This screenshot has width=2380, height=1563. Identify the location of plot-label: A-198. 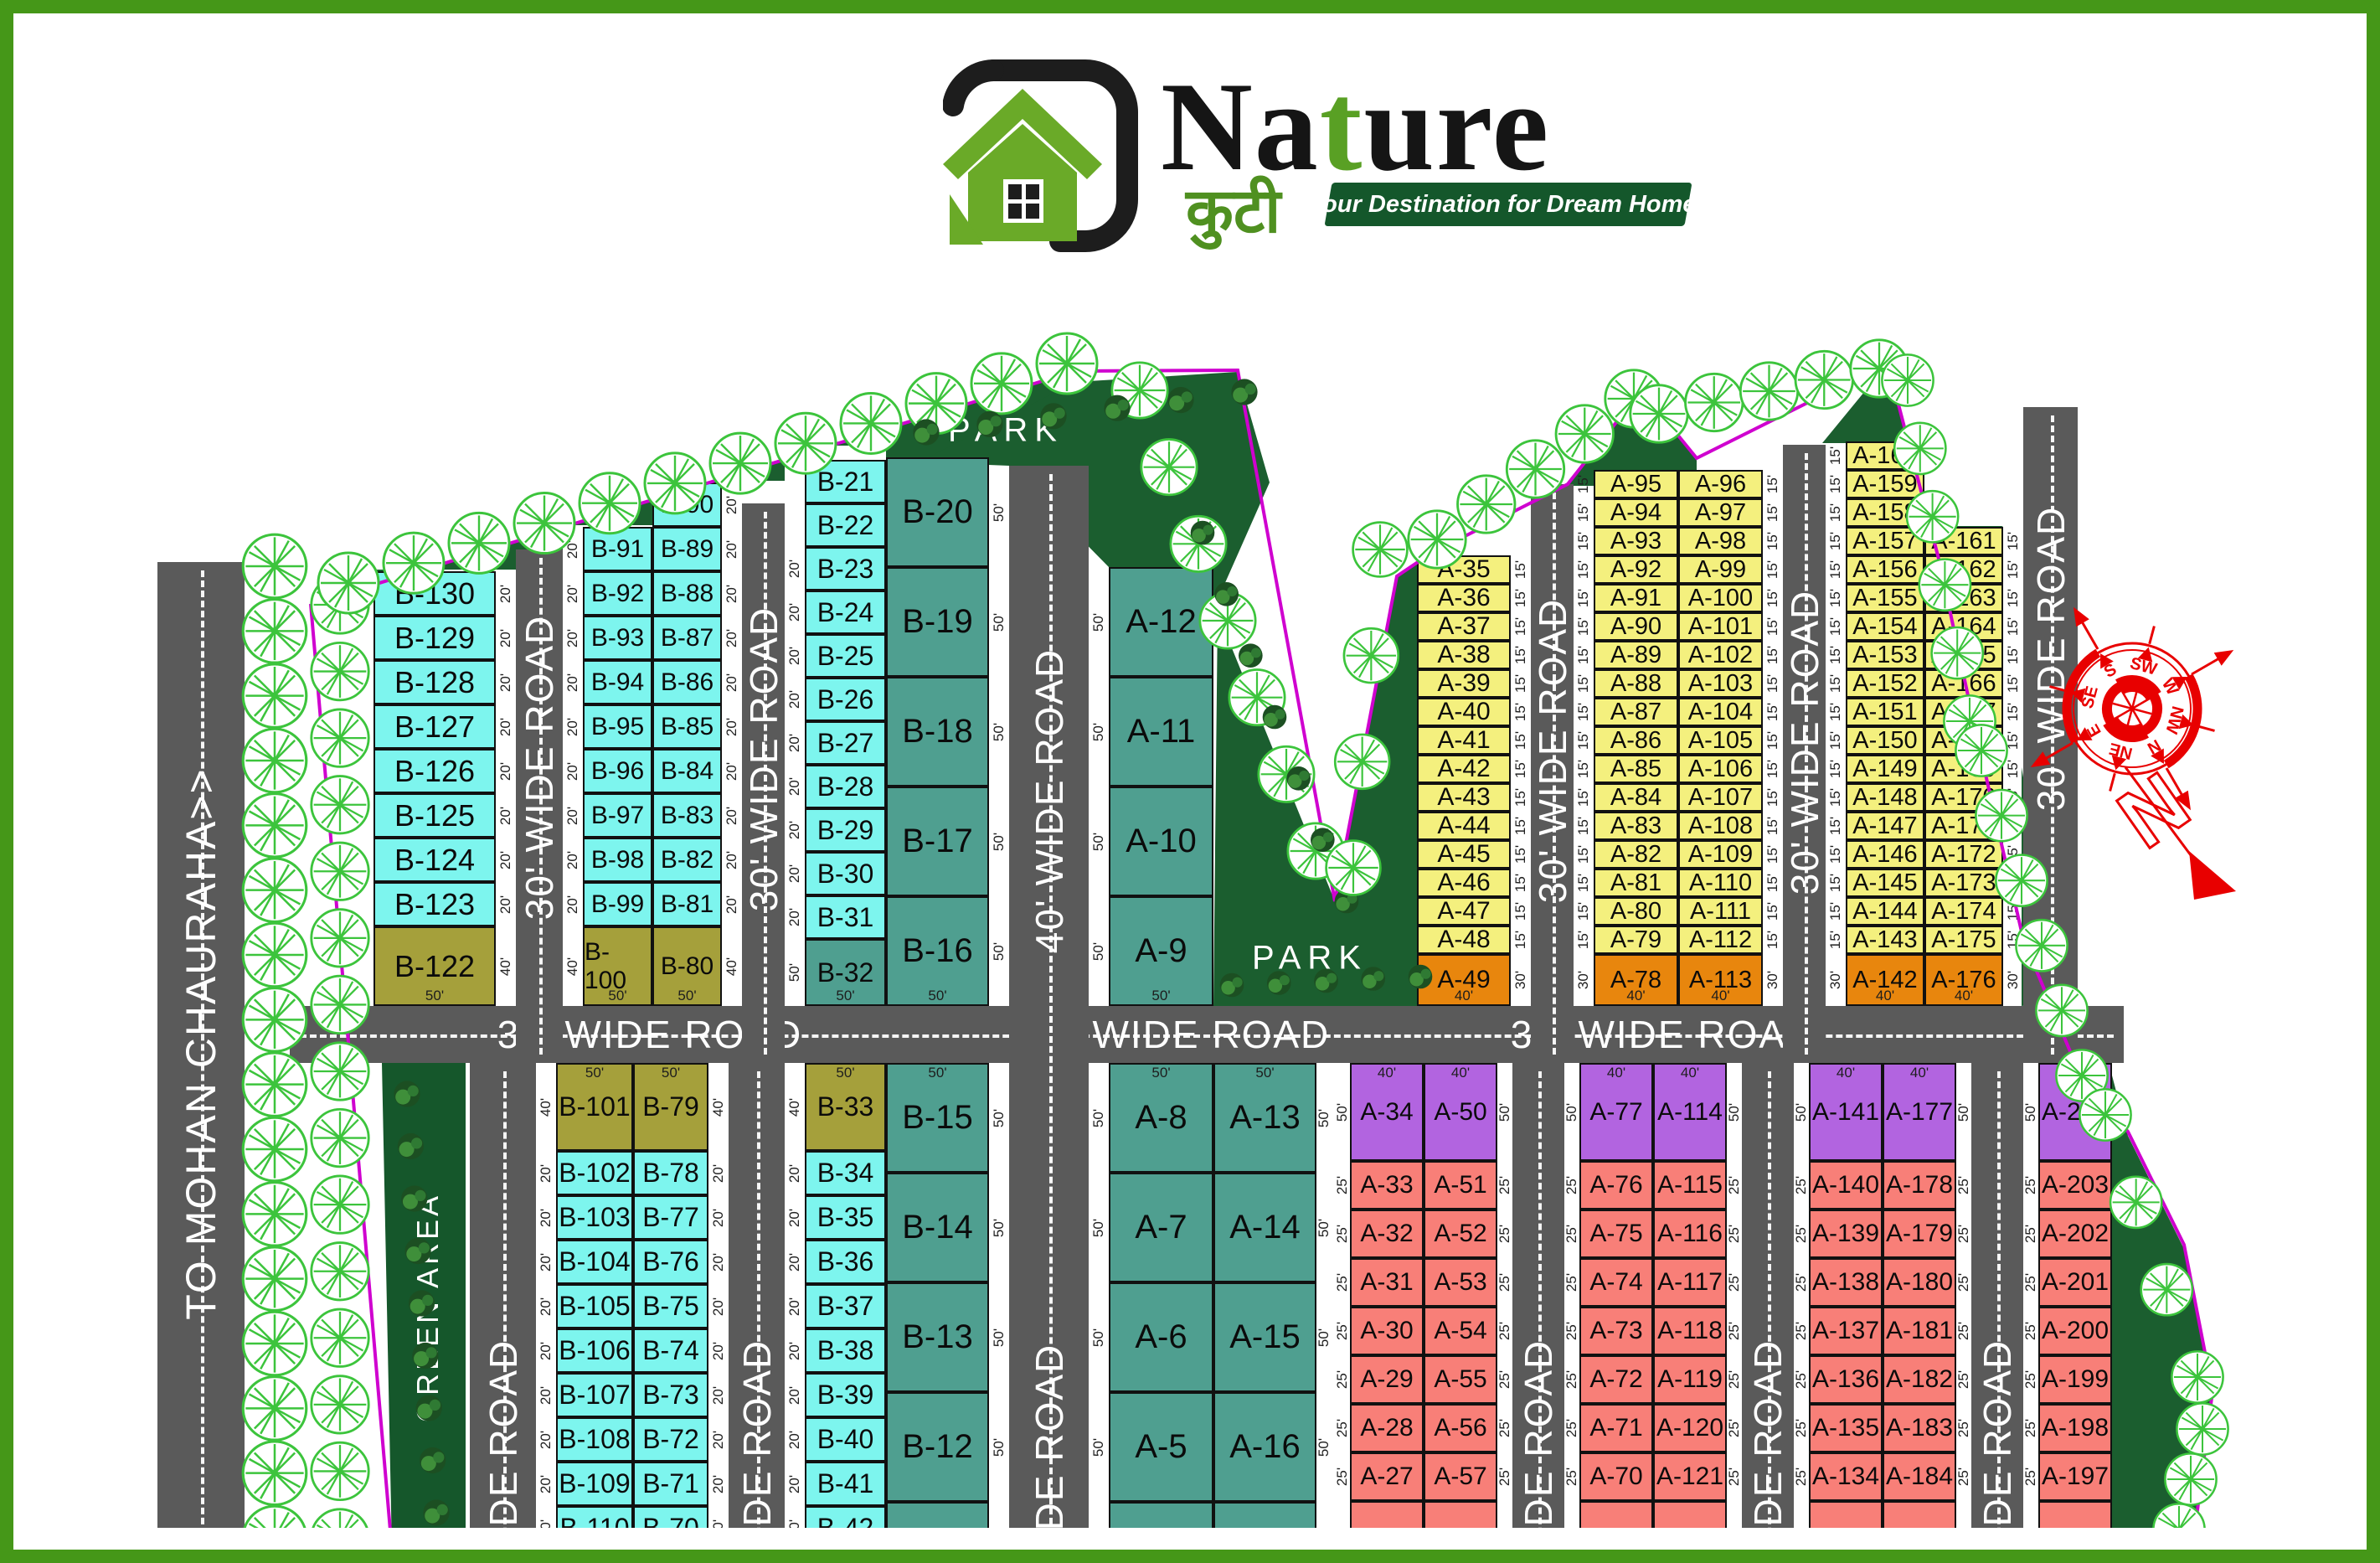
(2075, 1428).